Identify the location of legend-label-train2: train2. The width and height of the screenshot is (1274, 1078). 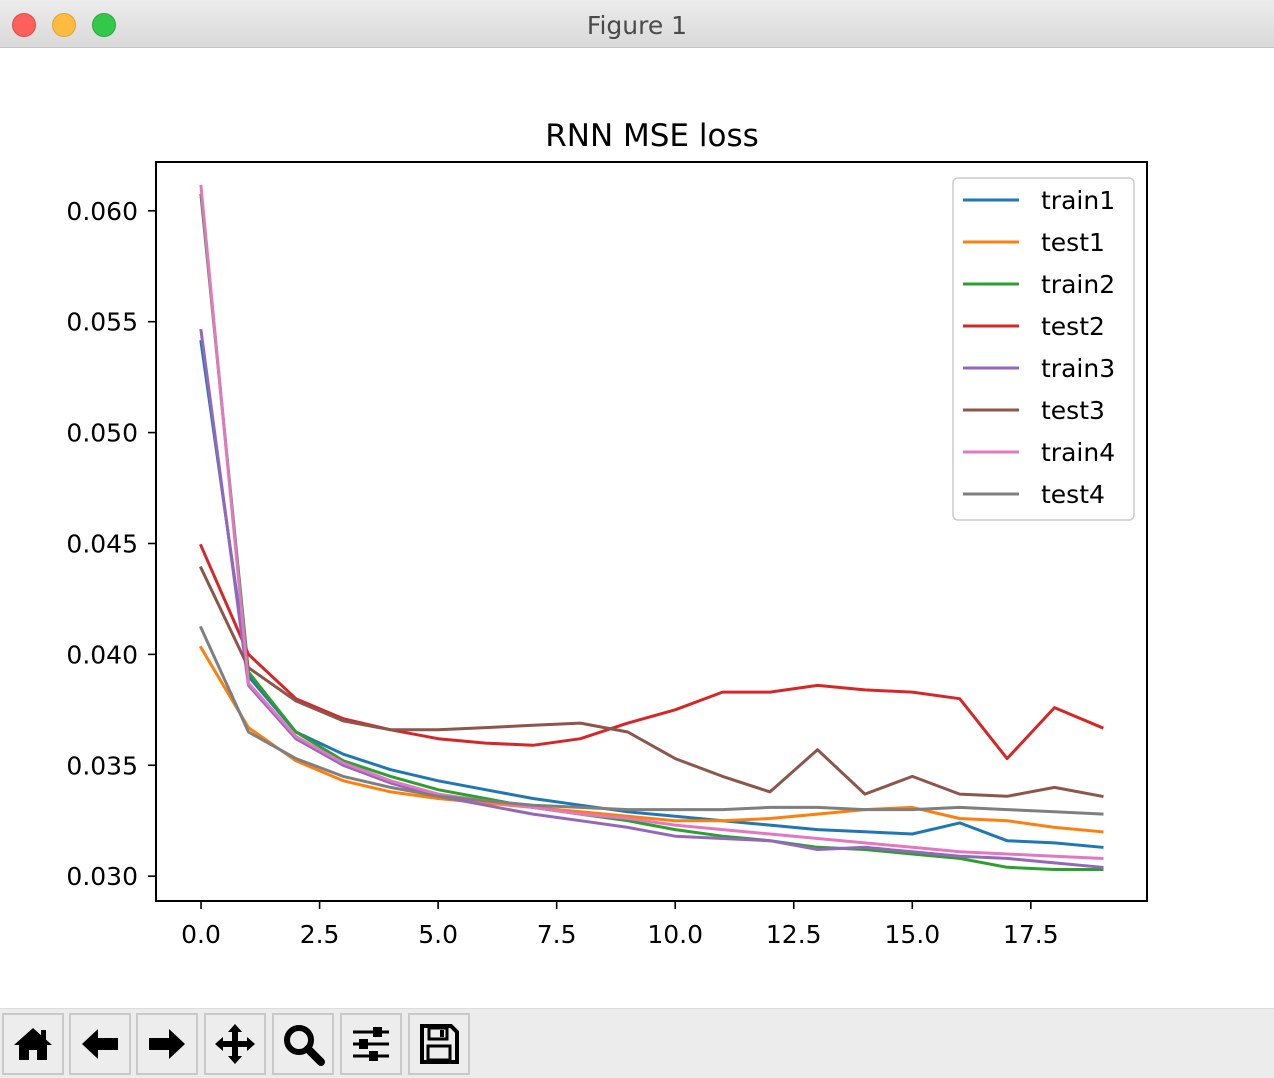
(1078, 284).